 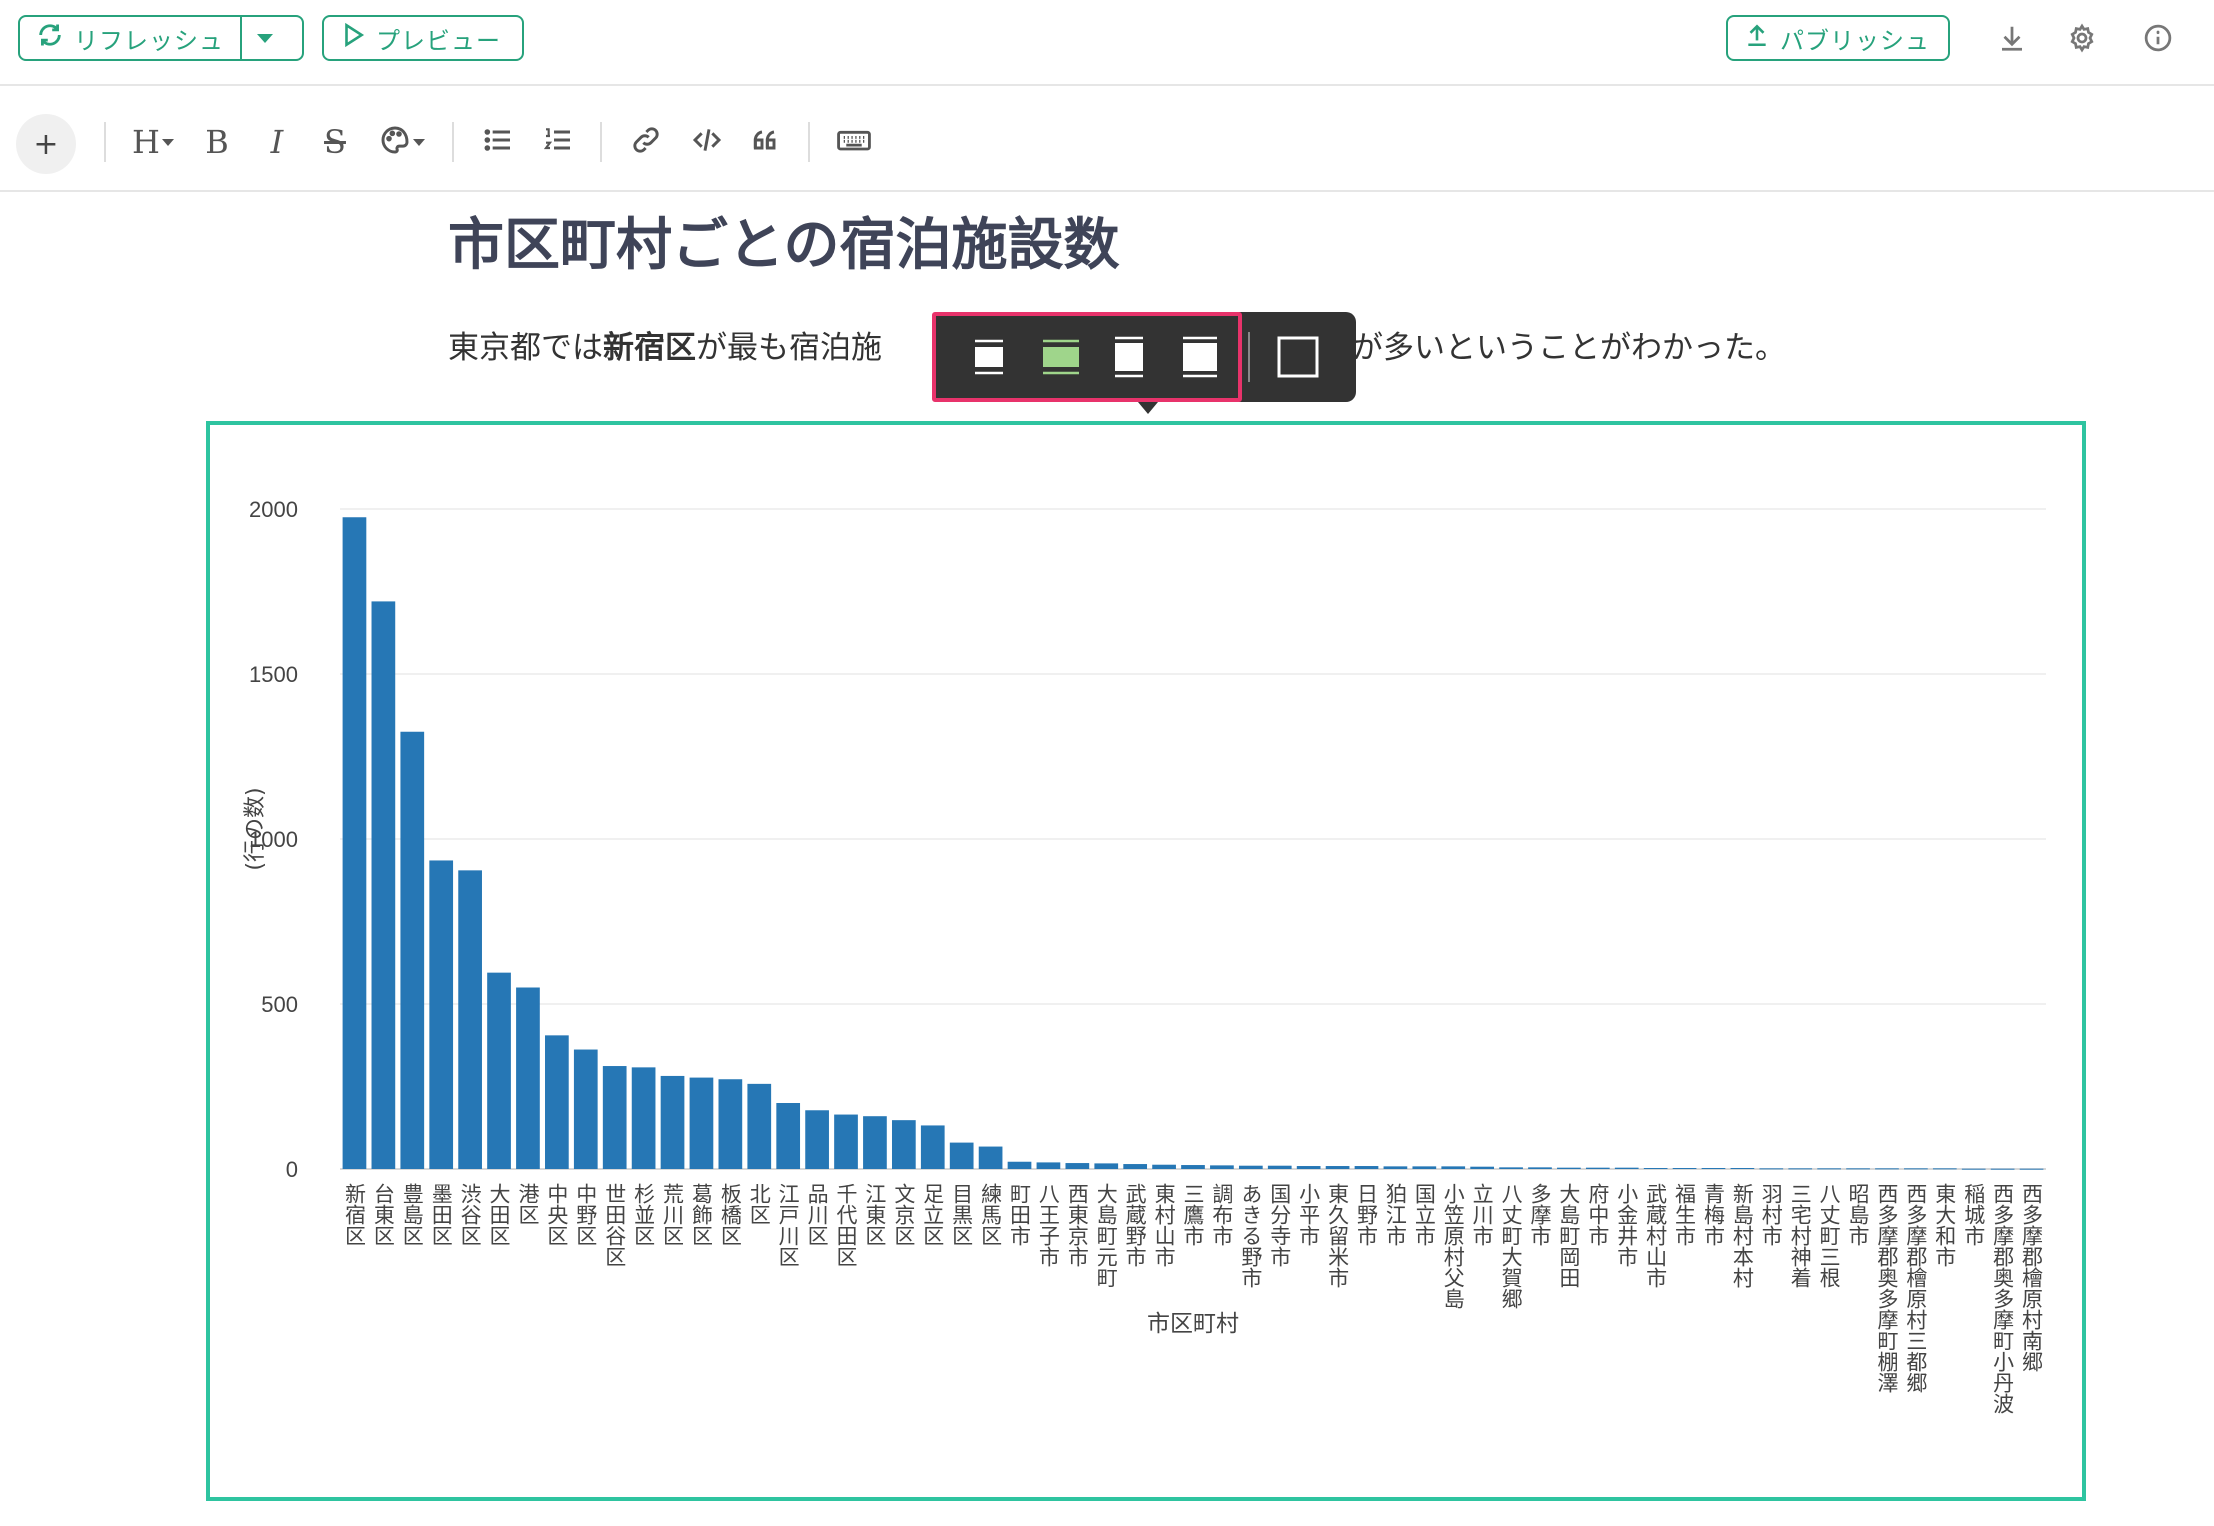 What do you see at coordinates (1598, 1214) in the screenshot?
I see `x-tick-label: 府中市` at bounding box center [1598, 1214].